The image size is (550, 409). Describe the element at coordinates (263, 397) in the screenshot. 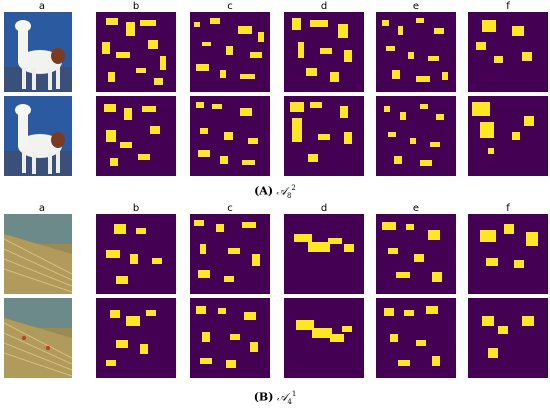

I see `panel-b-tag: (B)` at that location.